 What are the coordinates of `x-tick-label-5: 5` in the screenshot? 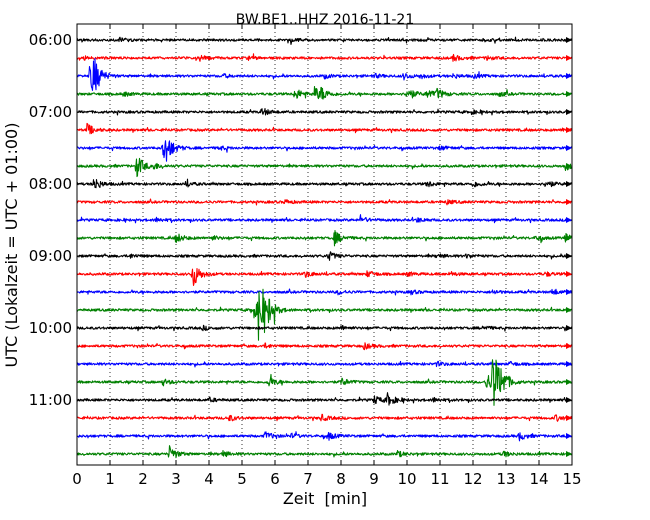 It's located at (242, 479).